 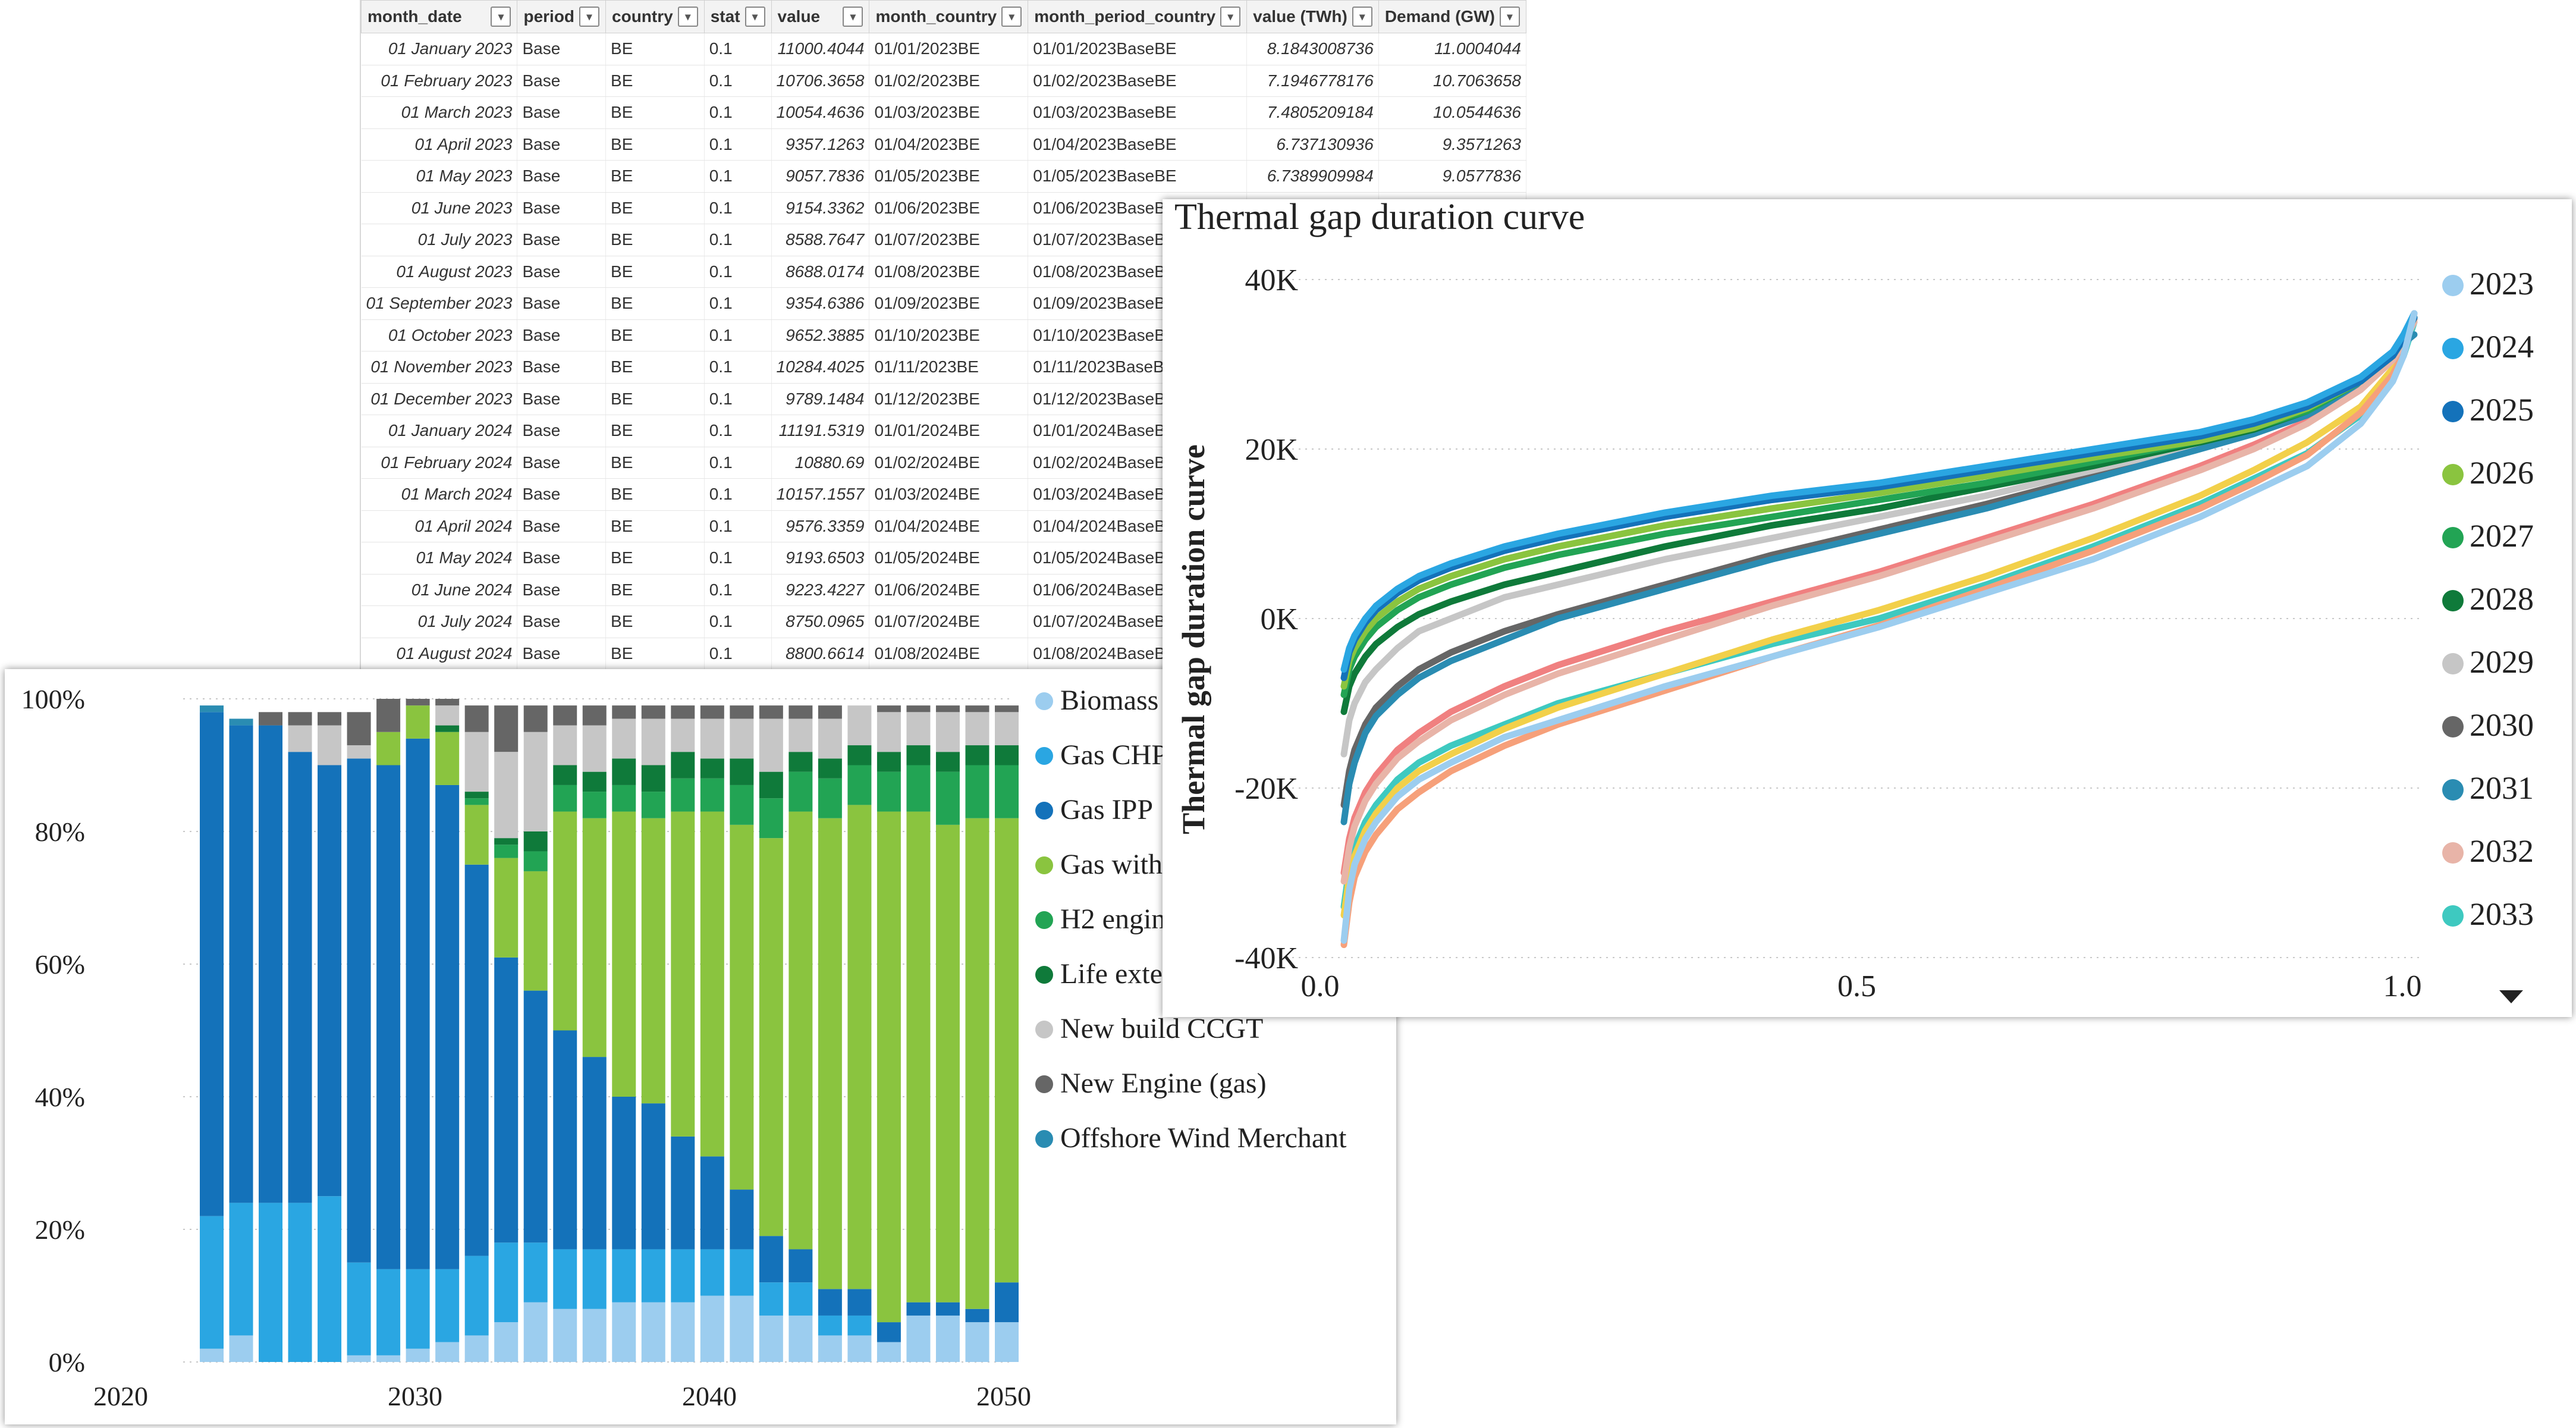 I want to click on column-header: Demand (GW) ▾, so click(x=1452, y=16).